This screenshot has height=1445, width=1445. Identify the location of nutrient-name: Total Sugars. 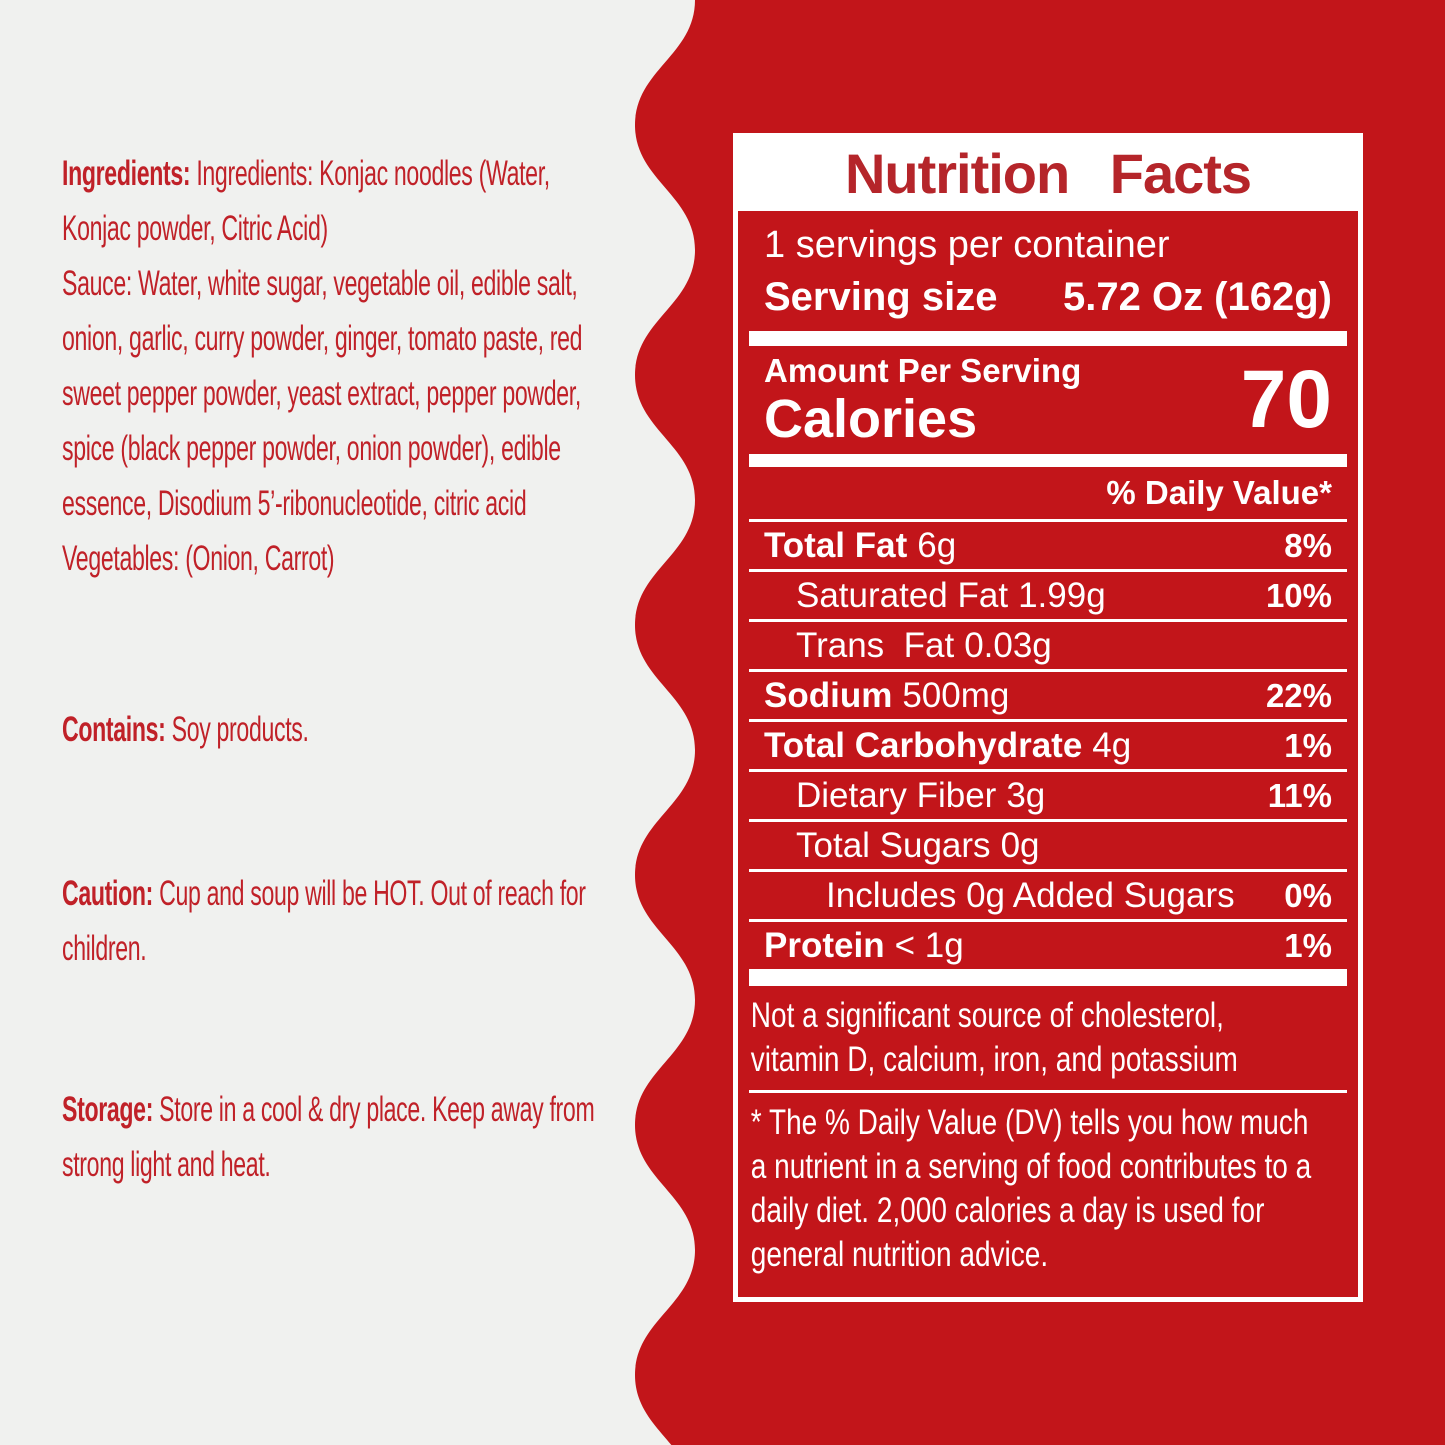
(893, 845).